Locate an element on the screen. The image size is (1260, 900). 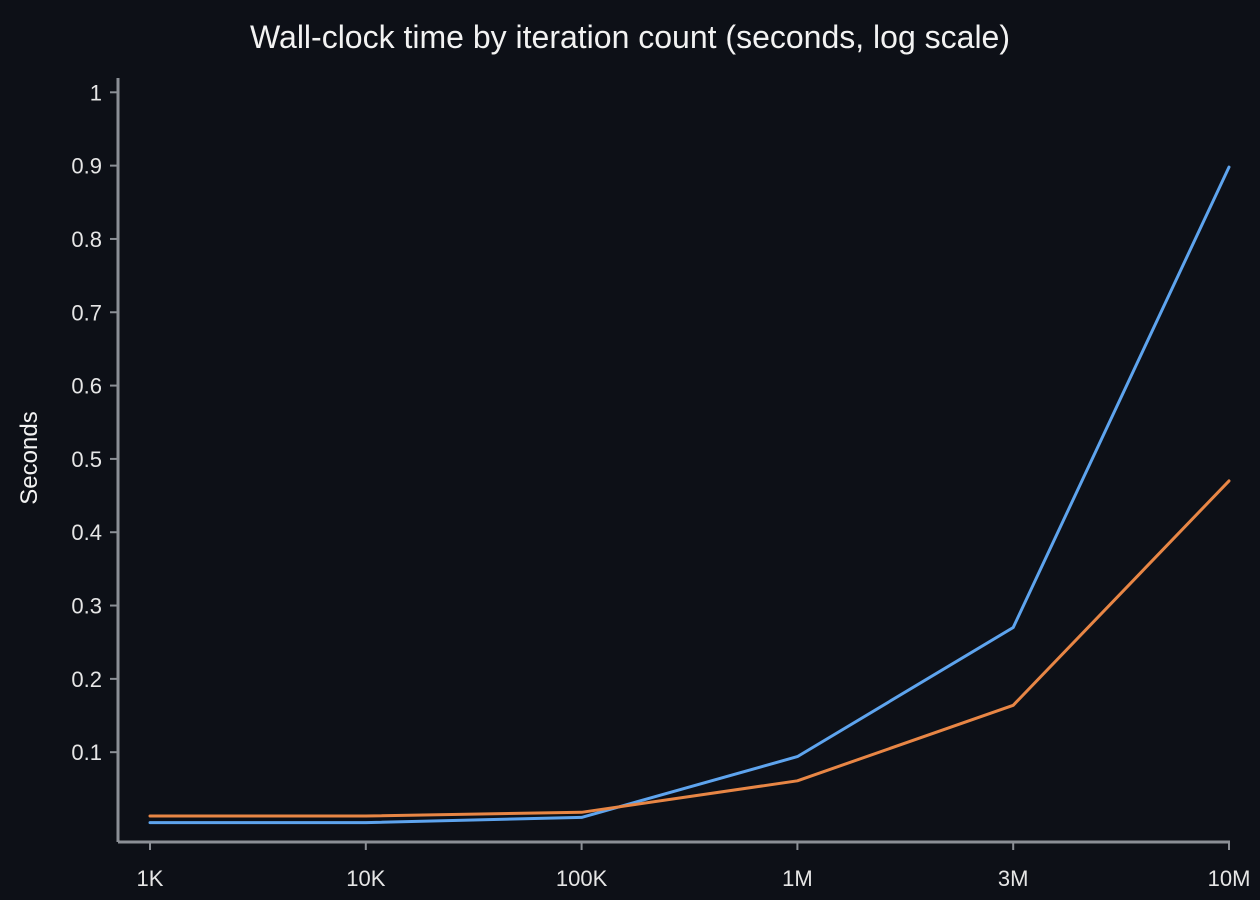
y-tick-label: 0.5 is located at coordinates (86, 459).